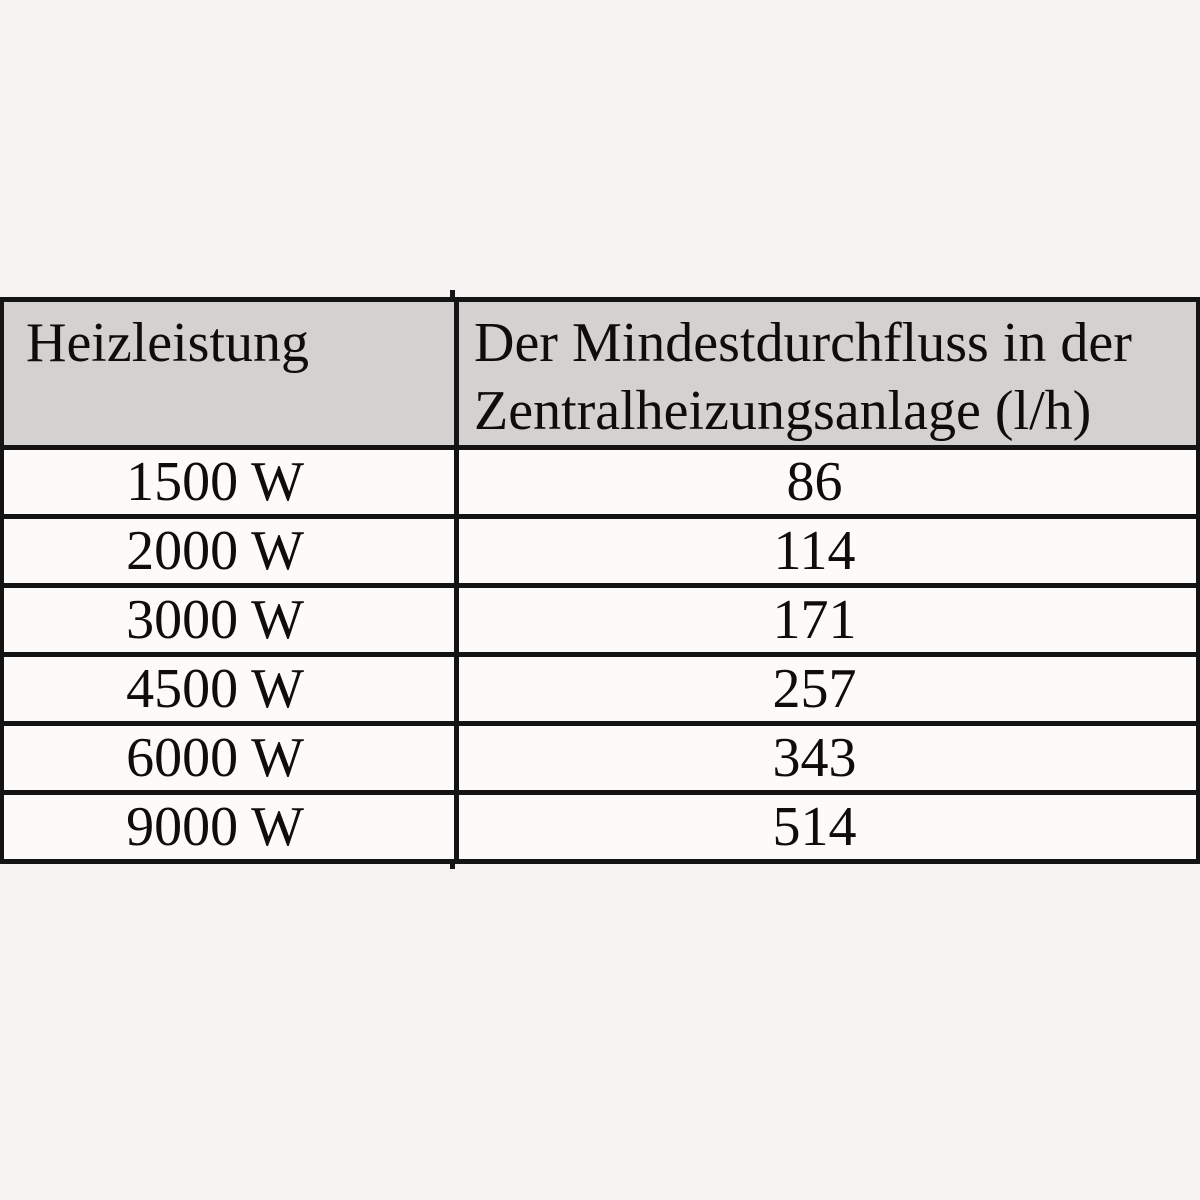 This screenshot has width=1200, height=1200. Describe the element at coordinates (231, 373) in the screenshot. I see `header-cell-heizleistung: Heizleistung` at that location.